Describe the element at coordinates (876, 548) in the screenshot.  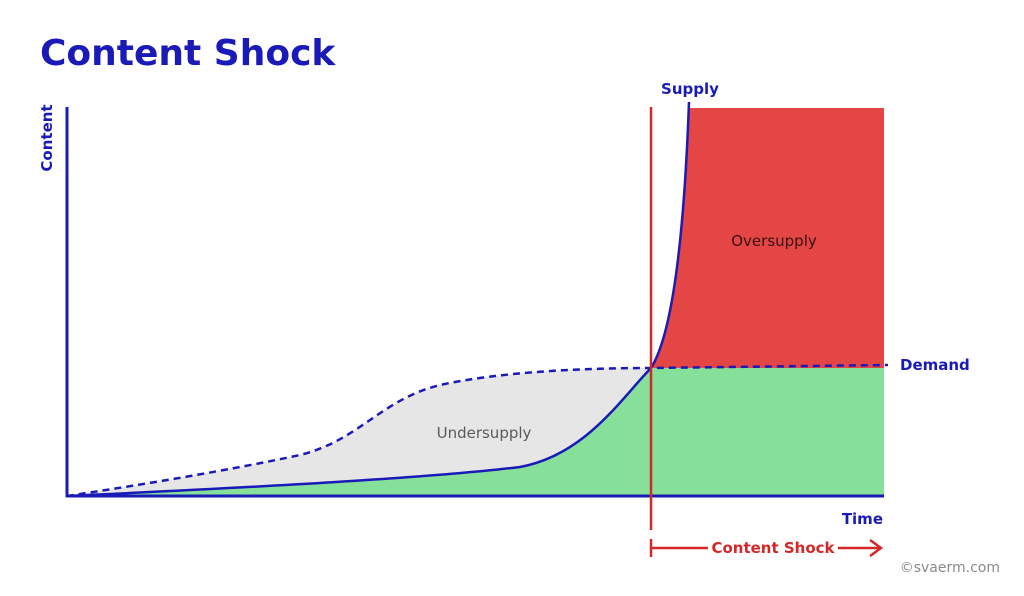
I see `shock-arrow-head` at that location.